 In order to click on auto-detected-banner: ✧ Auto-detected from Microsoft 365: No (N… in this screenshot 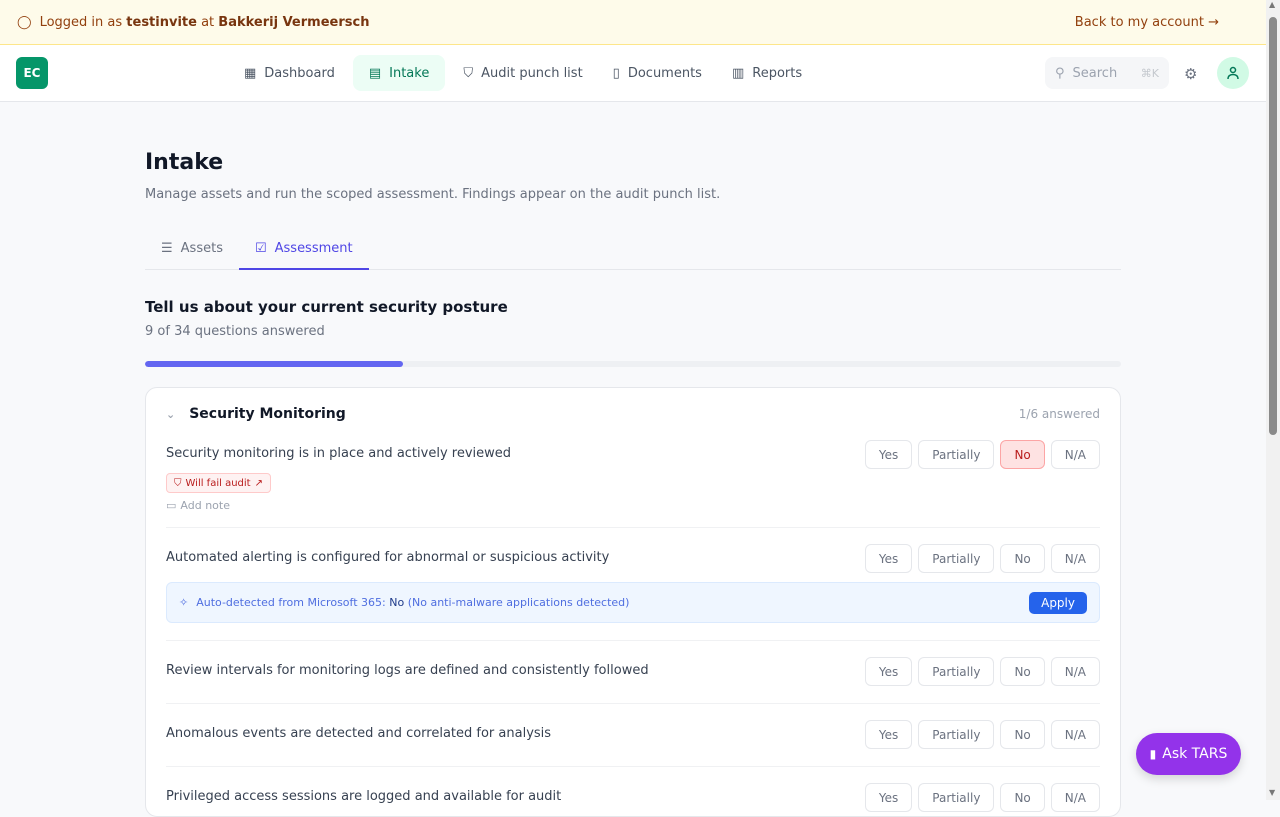, I will do `click(633, 602)`.